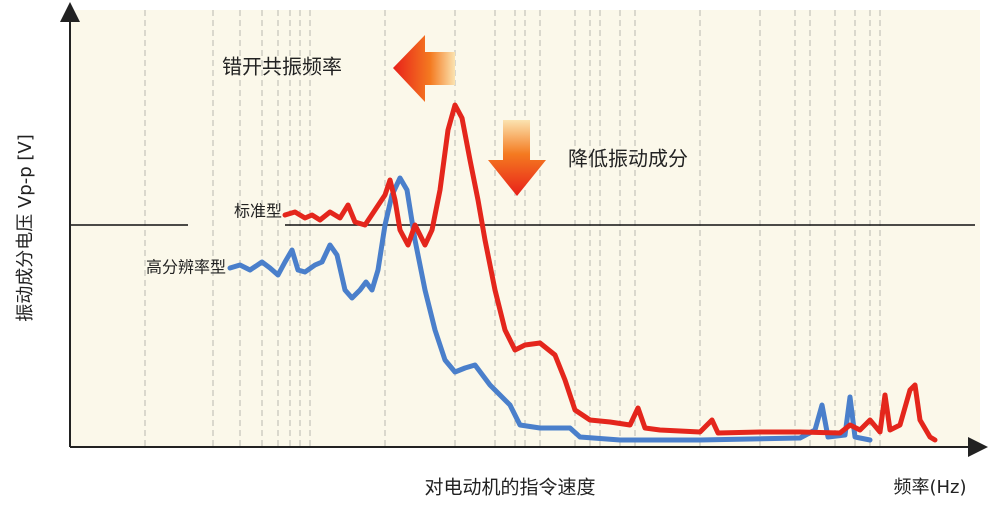 Image resolution: width=1005 pixels, height=513 pixels. What do you see at coordinates (186, 267) in the screenshot?
I see `legend-label: 高分辨率型` at bounding box center [186, 267].